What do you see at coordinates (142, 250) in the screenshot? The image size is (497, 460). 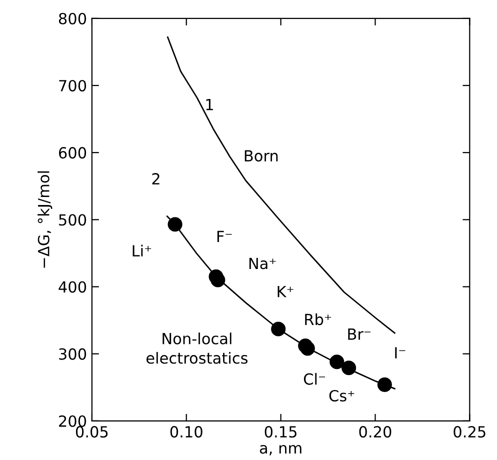 I see `annotation: Li⁺` at bounding box center [142, 250].